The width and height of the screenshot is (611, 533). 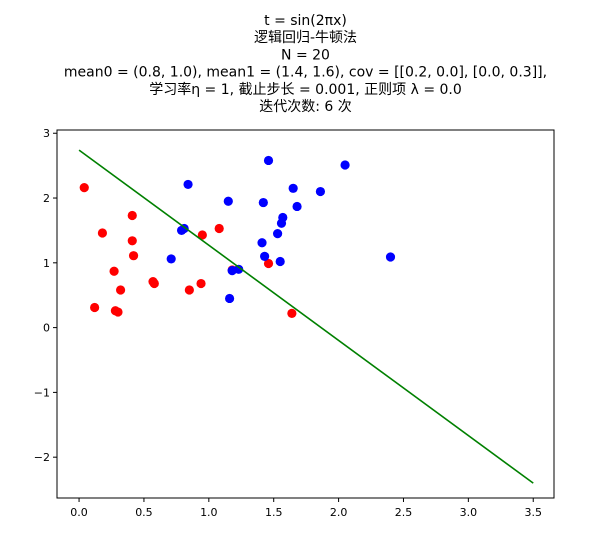 What do you see at coordinates (404, 512) in the screenshot?
I see `x-tick-label-6: 2.5` at bounding box center [404, 512].